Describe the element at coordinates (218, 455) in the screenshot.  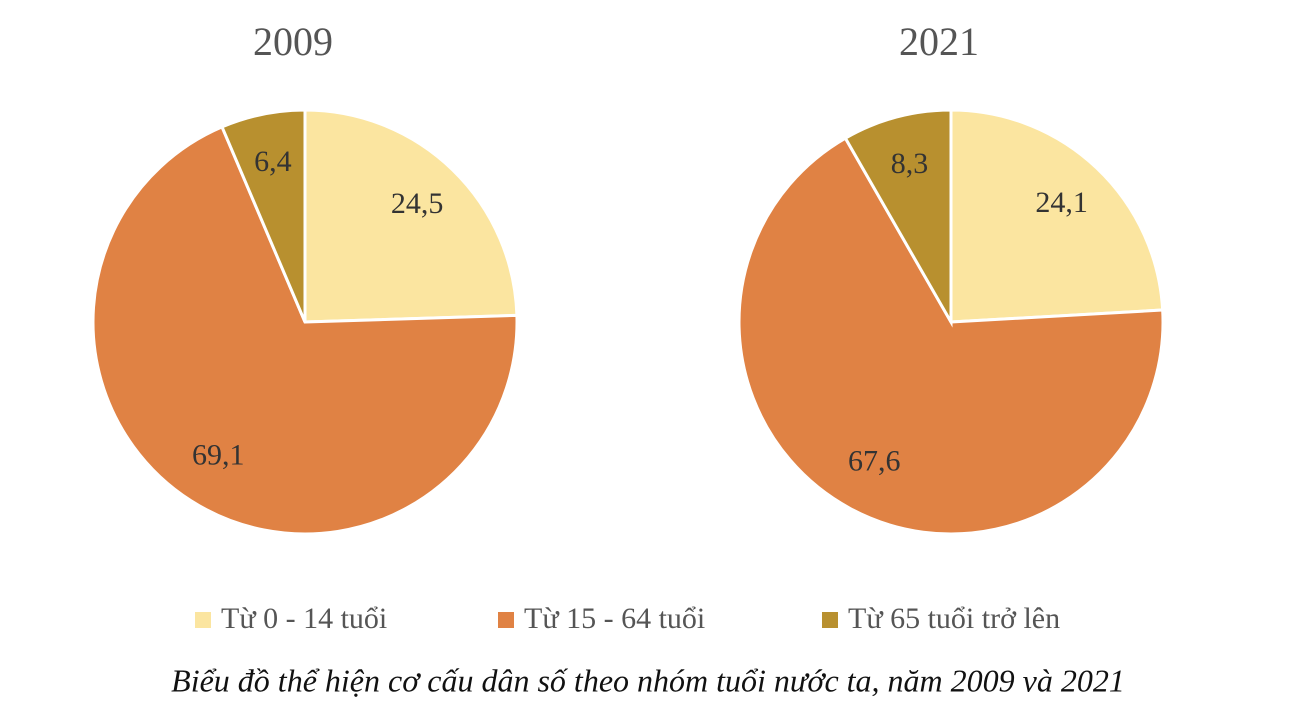
I see `data-label: 69,1` at that location.